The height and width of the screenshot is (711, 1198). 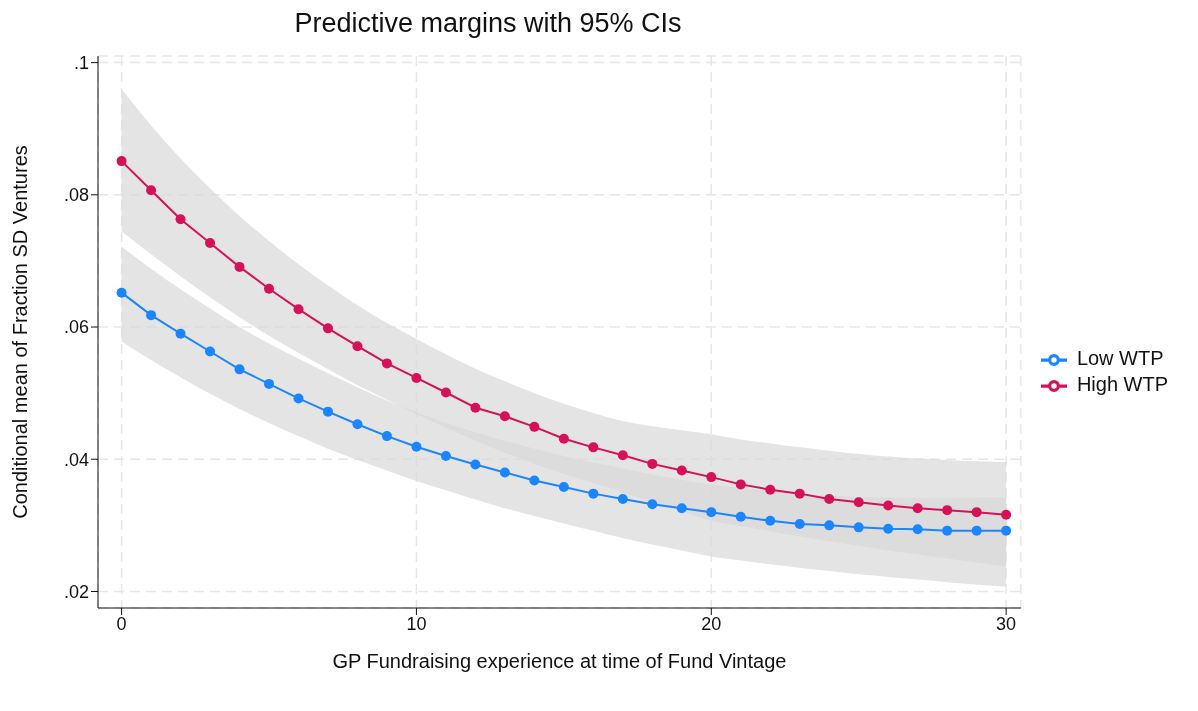 What do you see at coordinates (559, 661) in the screenshot?
I see `x-axis-title: GP Fundraising experience at time of Fund Vintage` at bounding box center [559, 661].